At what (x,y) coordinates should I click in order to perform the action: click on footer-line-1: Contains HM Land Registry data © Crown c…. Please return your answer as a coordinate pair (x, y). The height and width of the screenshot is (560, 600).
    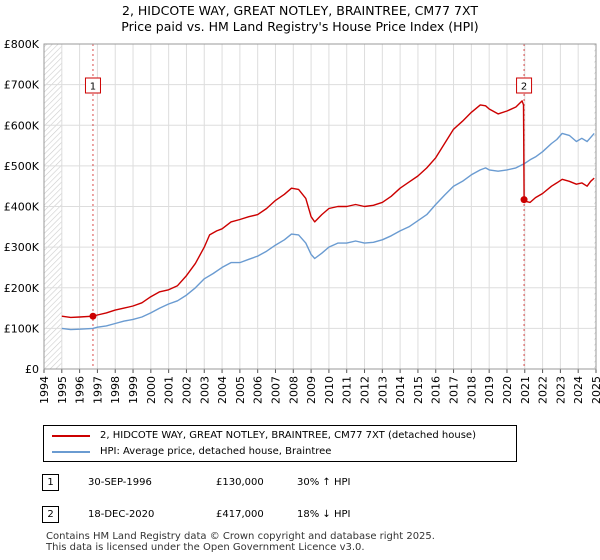
    Looking at the image, I should click on (240, 536).